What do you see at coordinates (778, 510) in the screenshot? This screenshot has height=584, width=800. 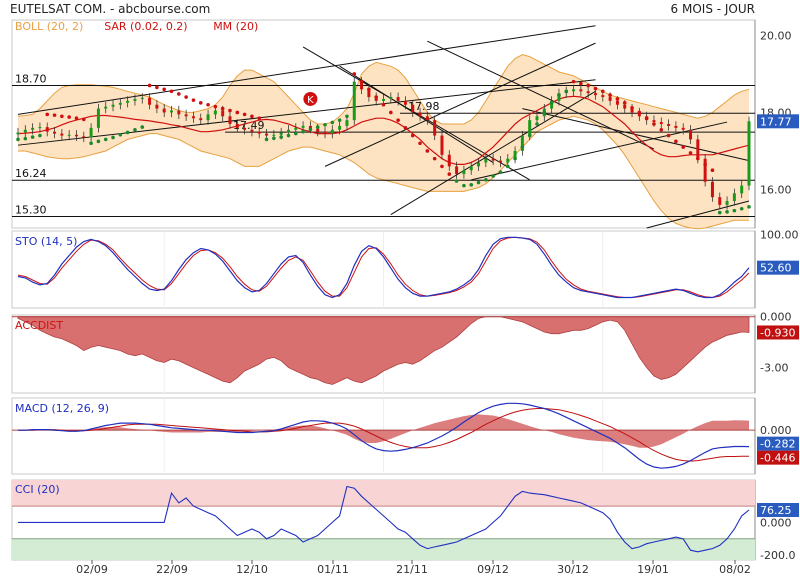 I see `cci-last-value-box` at bounding box center [778, 510].